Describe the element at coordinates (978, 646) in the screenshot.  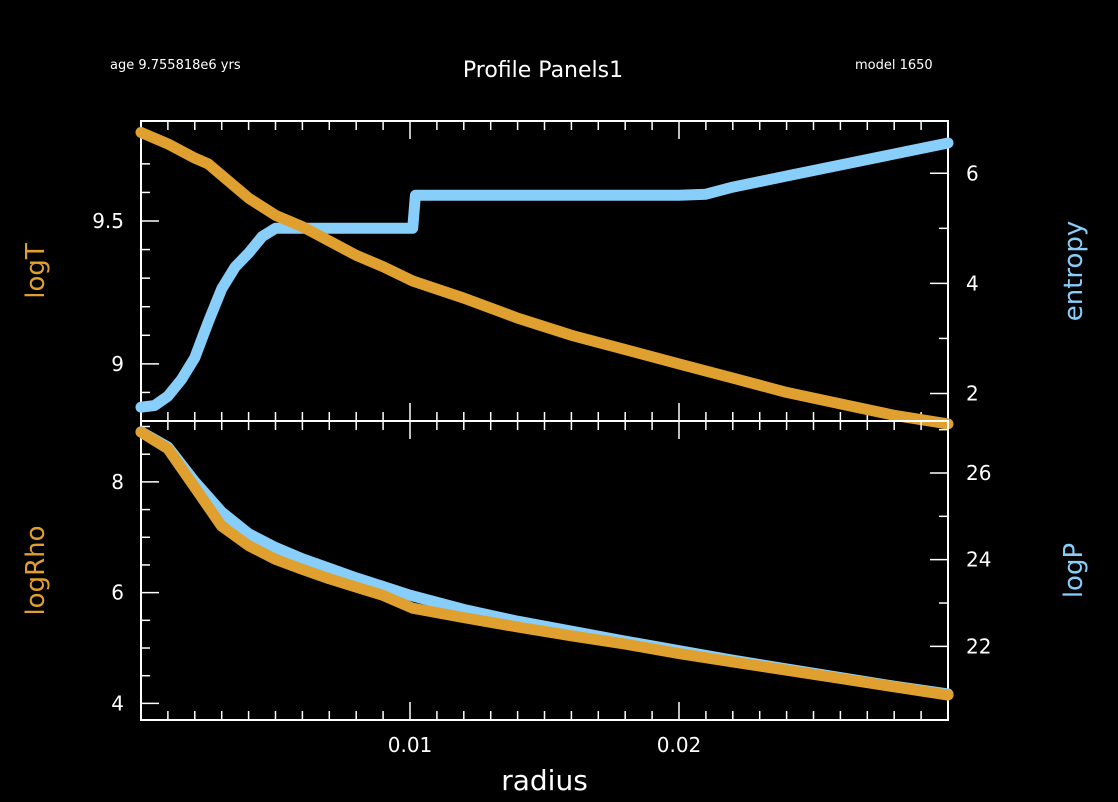
I see `bottom-right-tick-label: 22` at that location.